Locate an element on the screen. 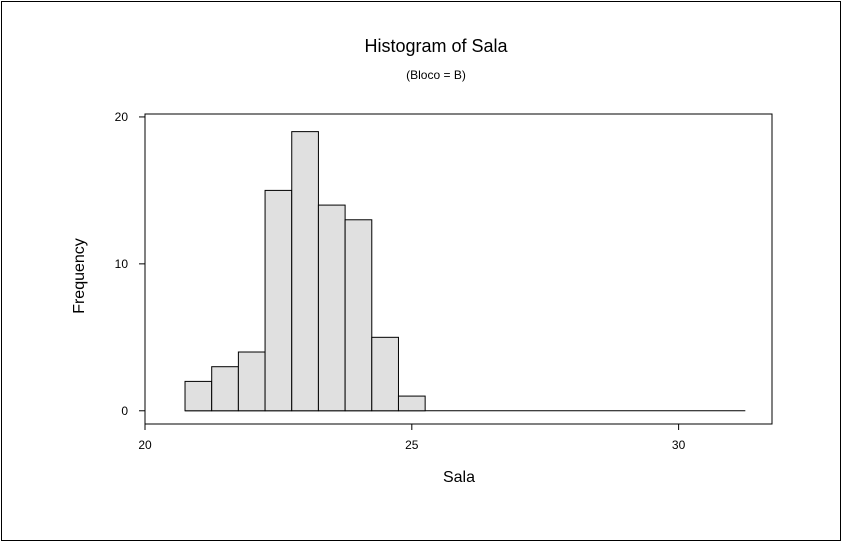 This screenshot has height=541, width=844. y-tick-label-10: 10 is located at coordinates (122, 264).